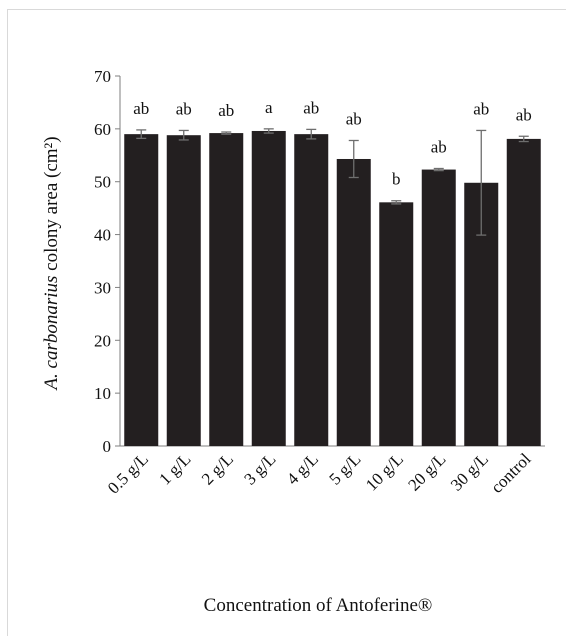  I want to click on y-tick-label: 60, so click(102, 129).